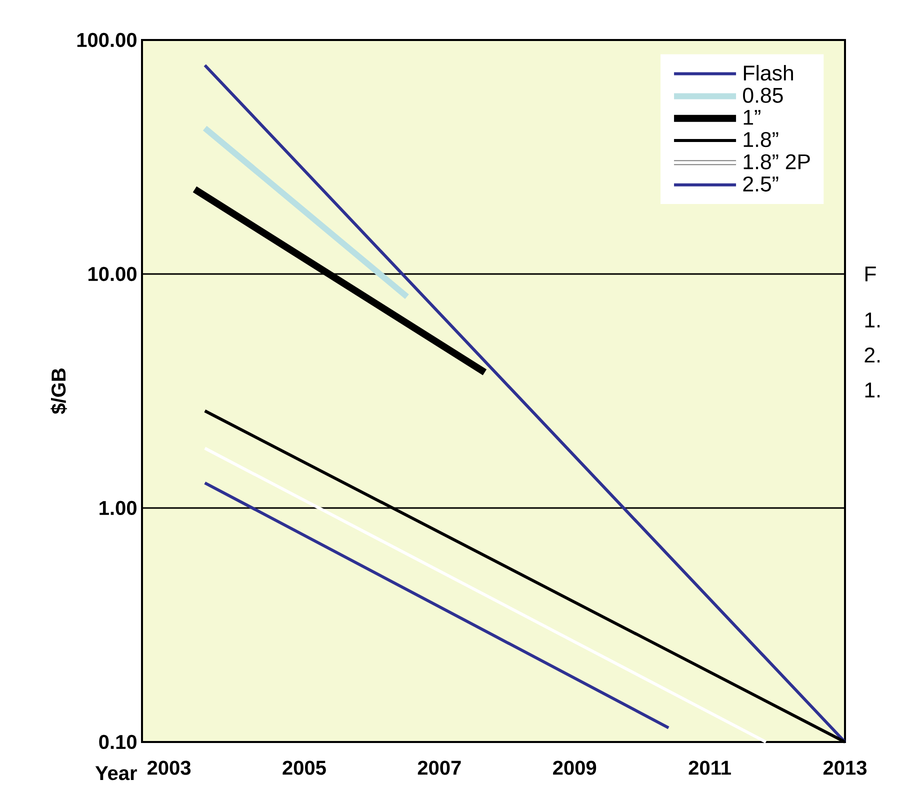  Describe the element at coordinates (116, 773) in the screenshot. I see `x-axis-title: Year` at that location.